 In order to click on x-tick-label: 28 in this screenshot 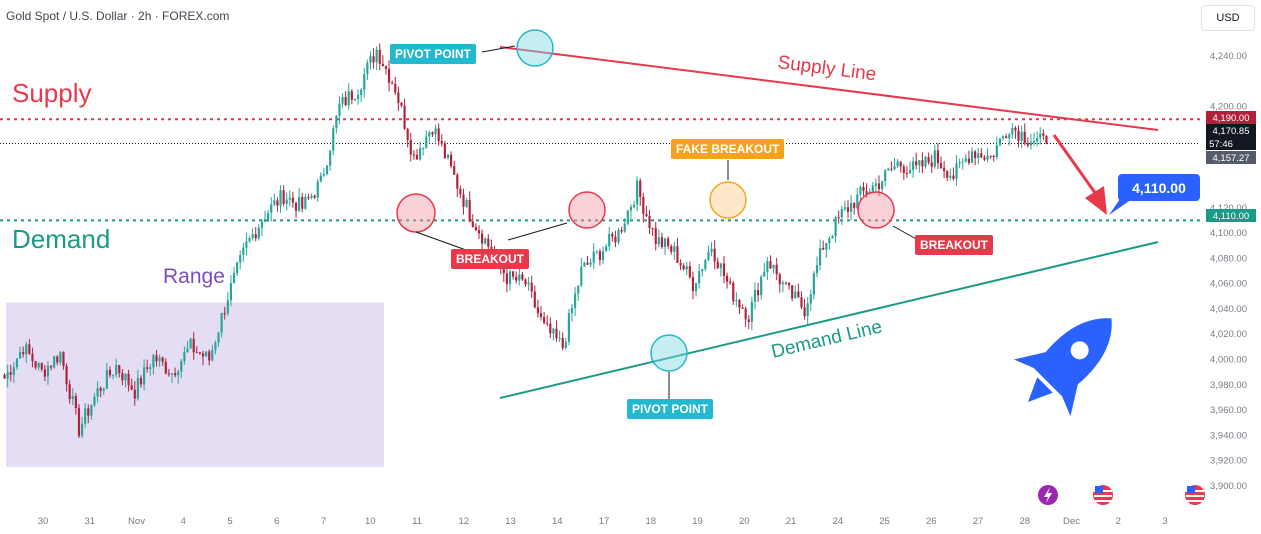, I will do `click(1024, 521)`.